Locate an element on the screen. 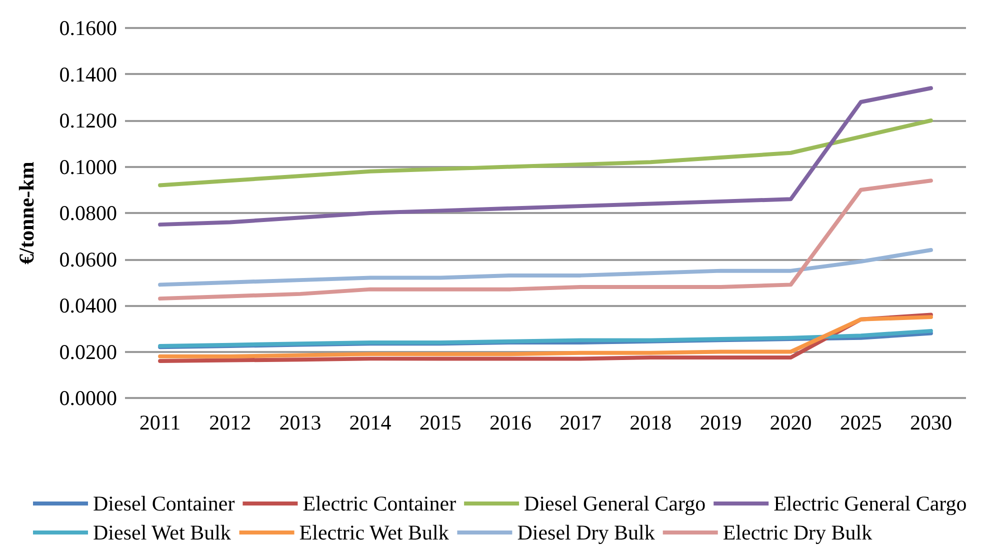 The width and height of the screenshot is (982, 556). x-tick-label: 2014 is located at coordinates (370, 422).